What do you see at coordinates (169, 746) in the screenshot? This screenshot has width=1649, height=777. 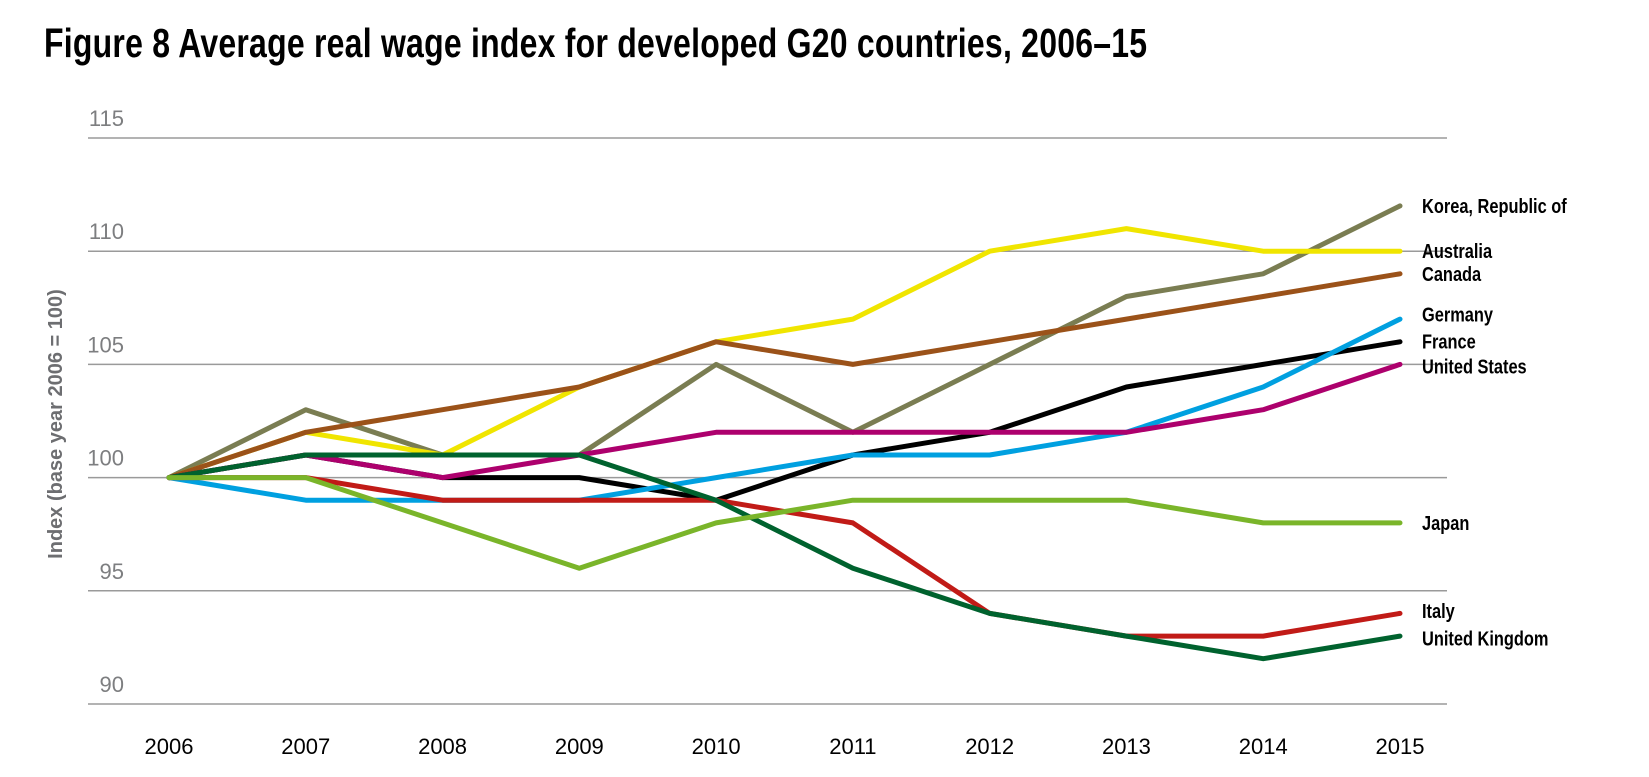 I see `x-tick-label: 2006` at bounding box center [169, 746].